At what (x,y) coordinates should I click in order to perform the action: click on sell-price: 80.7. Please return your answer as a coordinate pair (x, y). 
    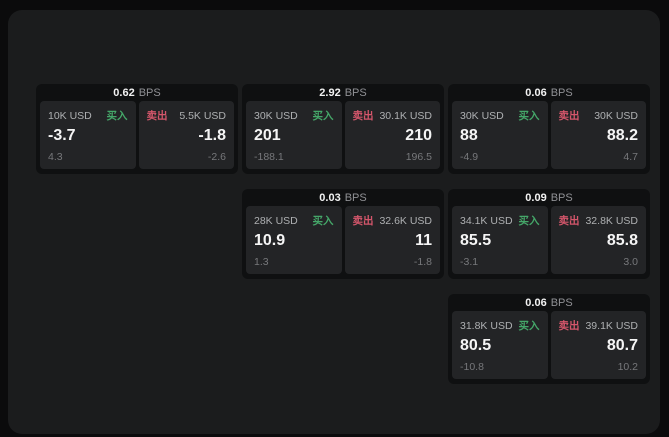
    Looking at the image, I should click on (622, 345).